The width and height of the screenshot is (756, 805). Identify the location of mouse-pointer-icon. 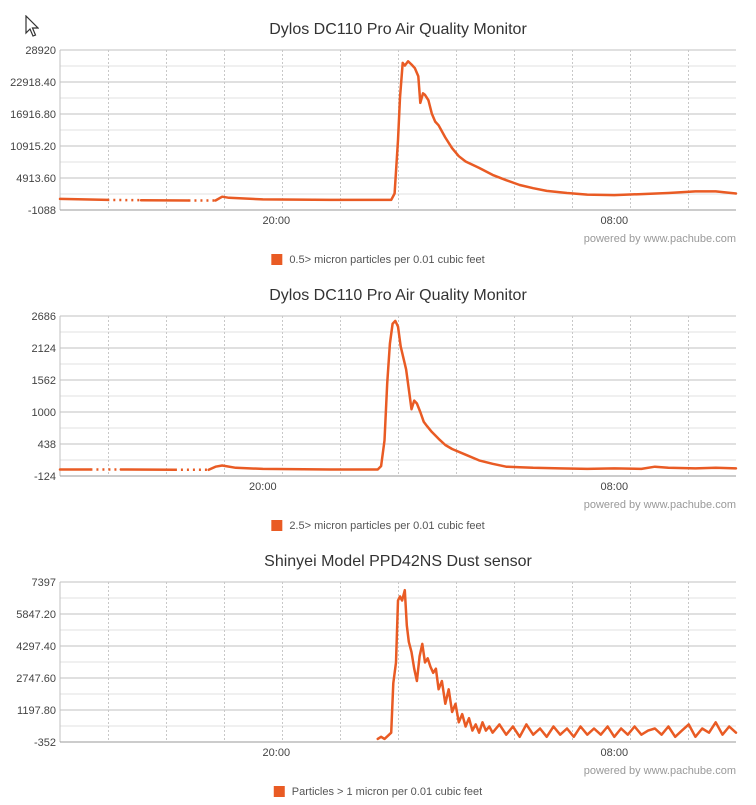
(32, 26).